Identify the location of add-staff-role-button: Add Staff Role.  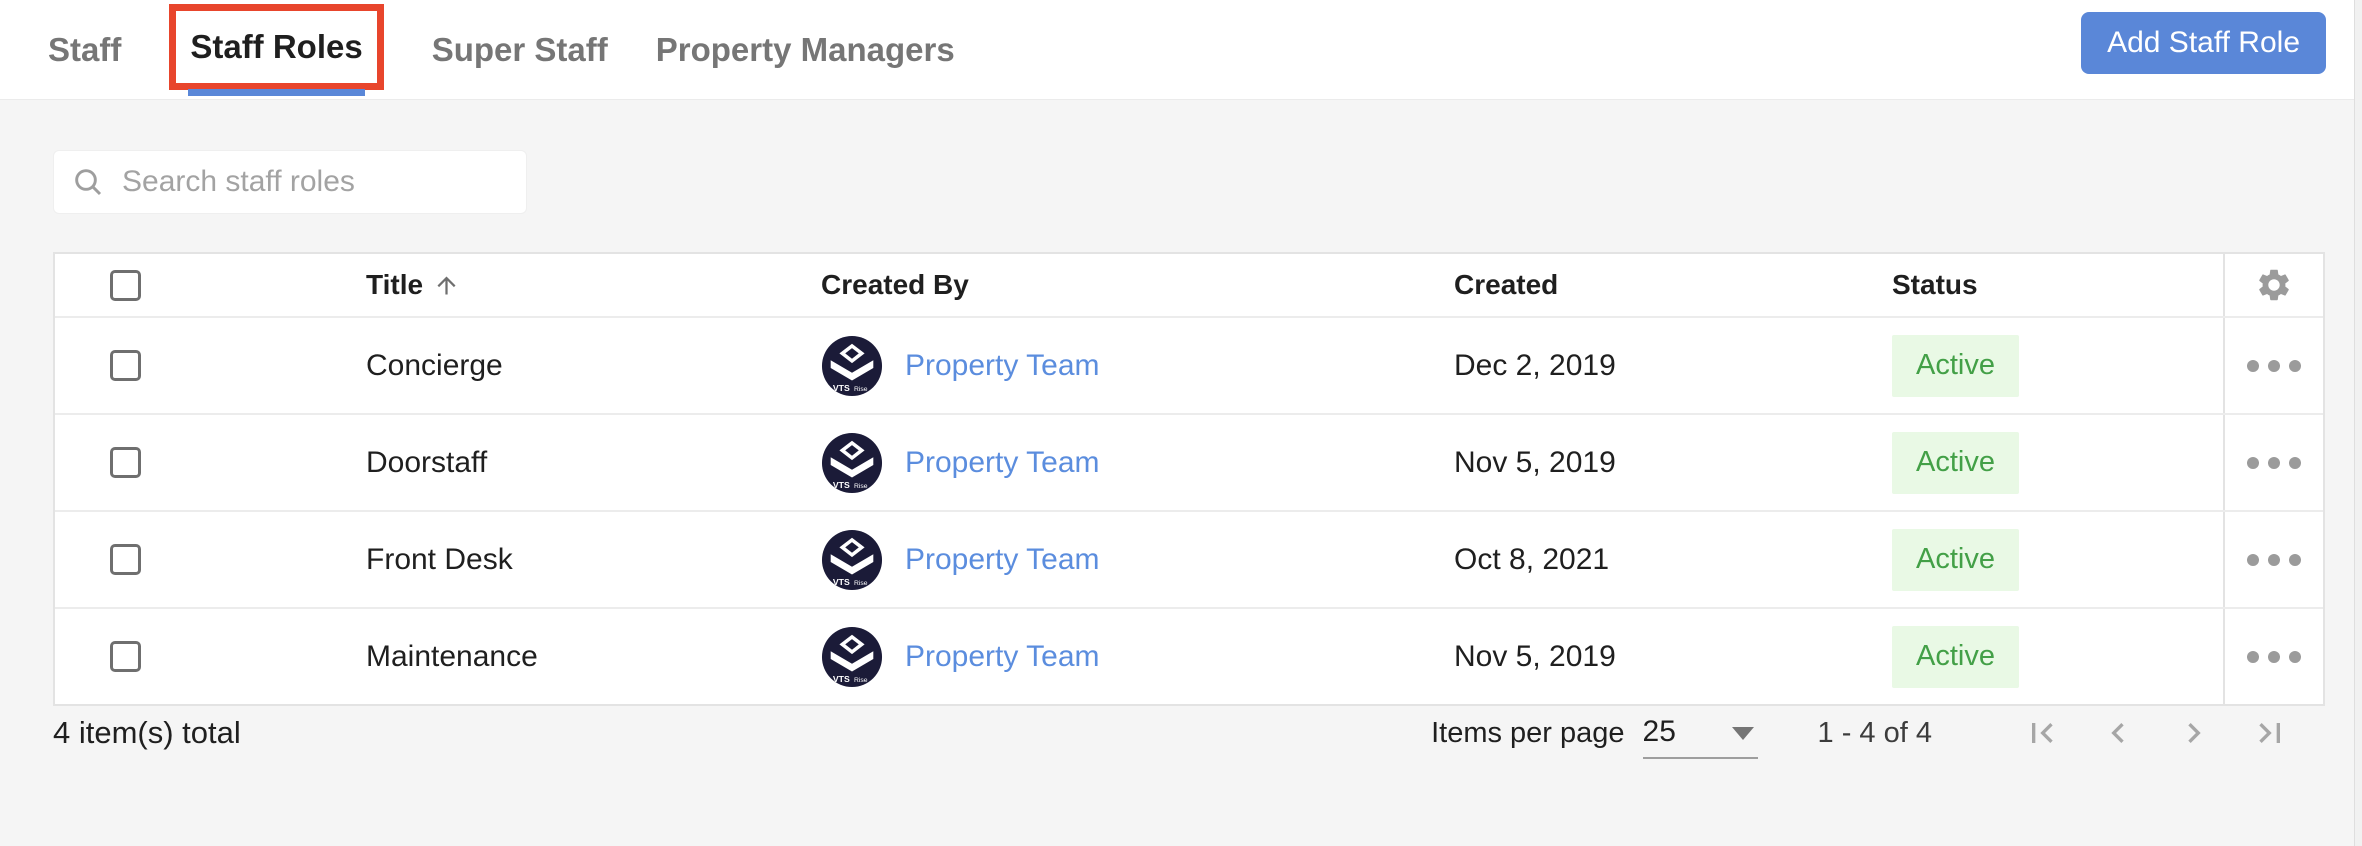
(2203, 43).